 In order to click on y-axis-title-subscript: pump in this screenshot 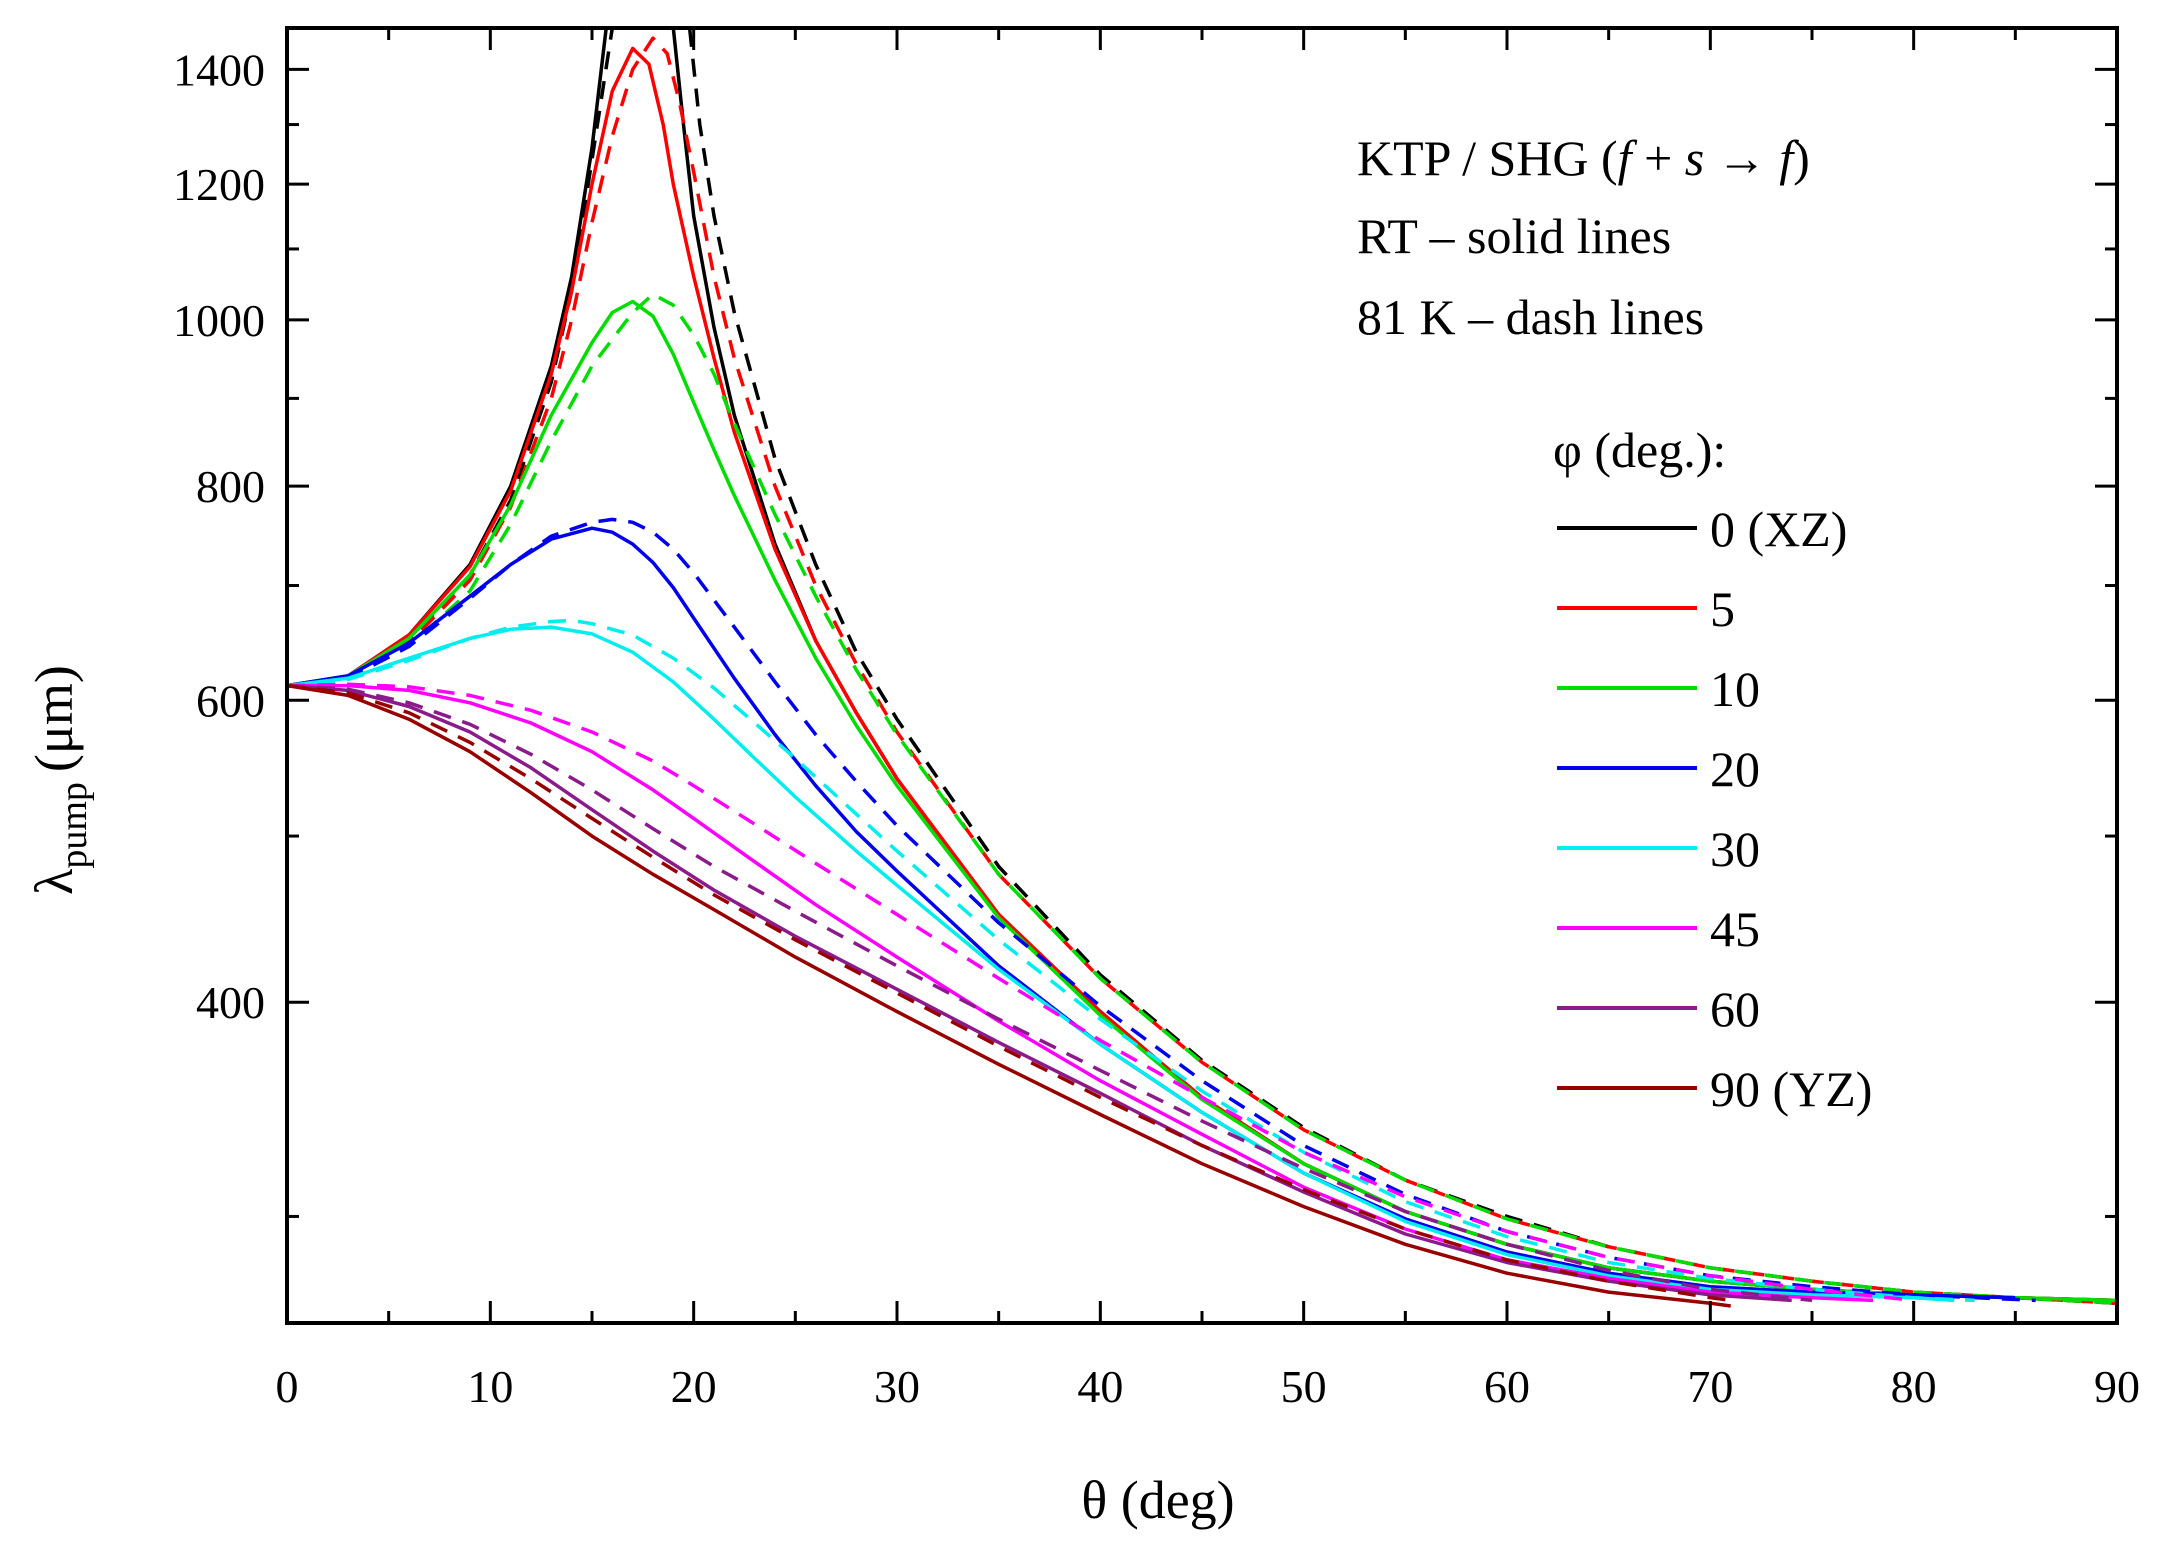, I will do `click(74, 825)`.